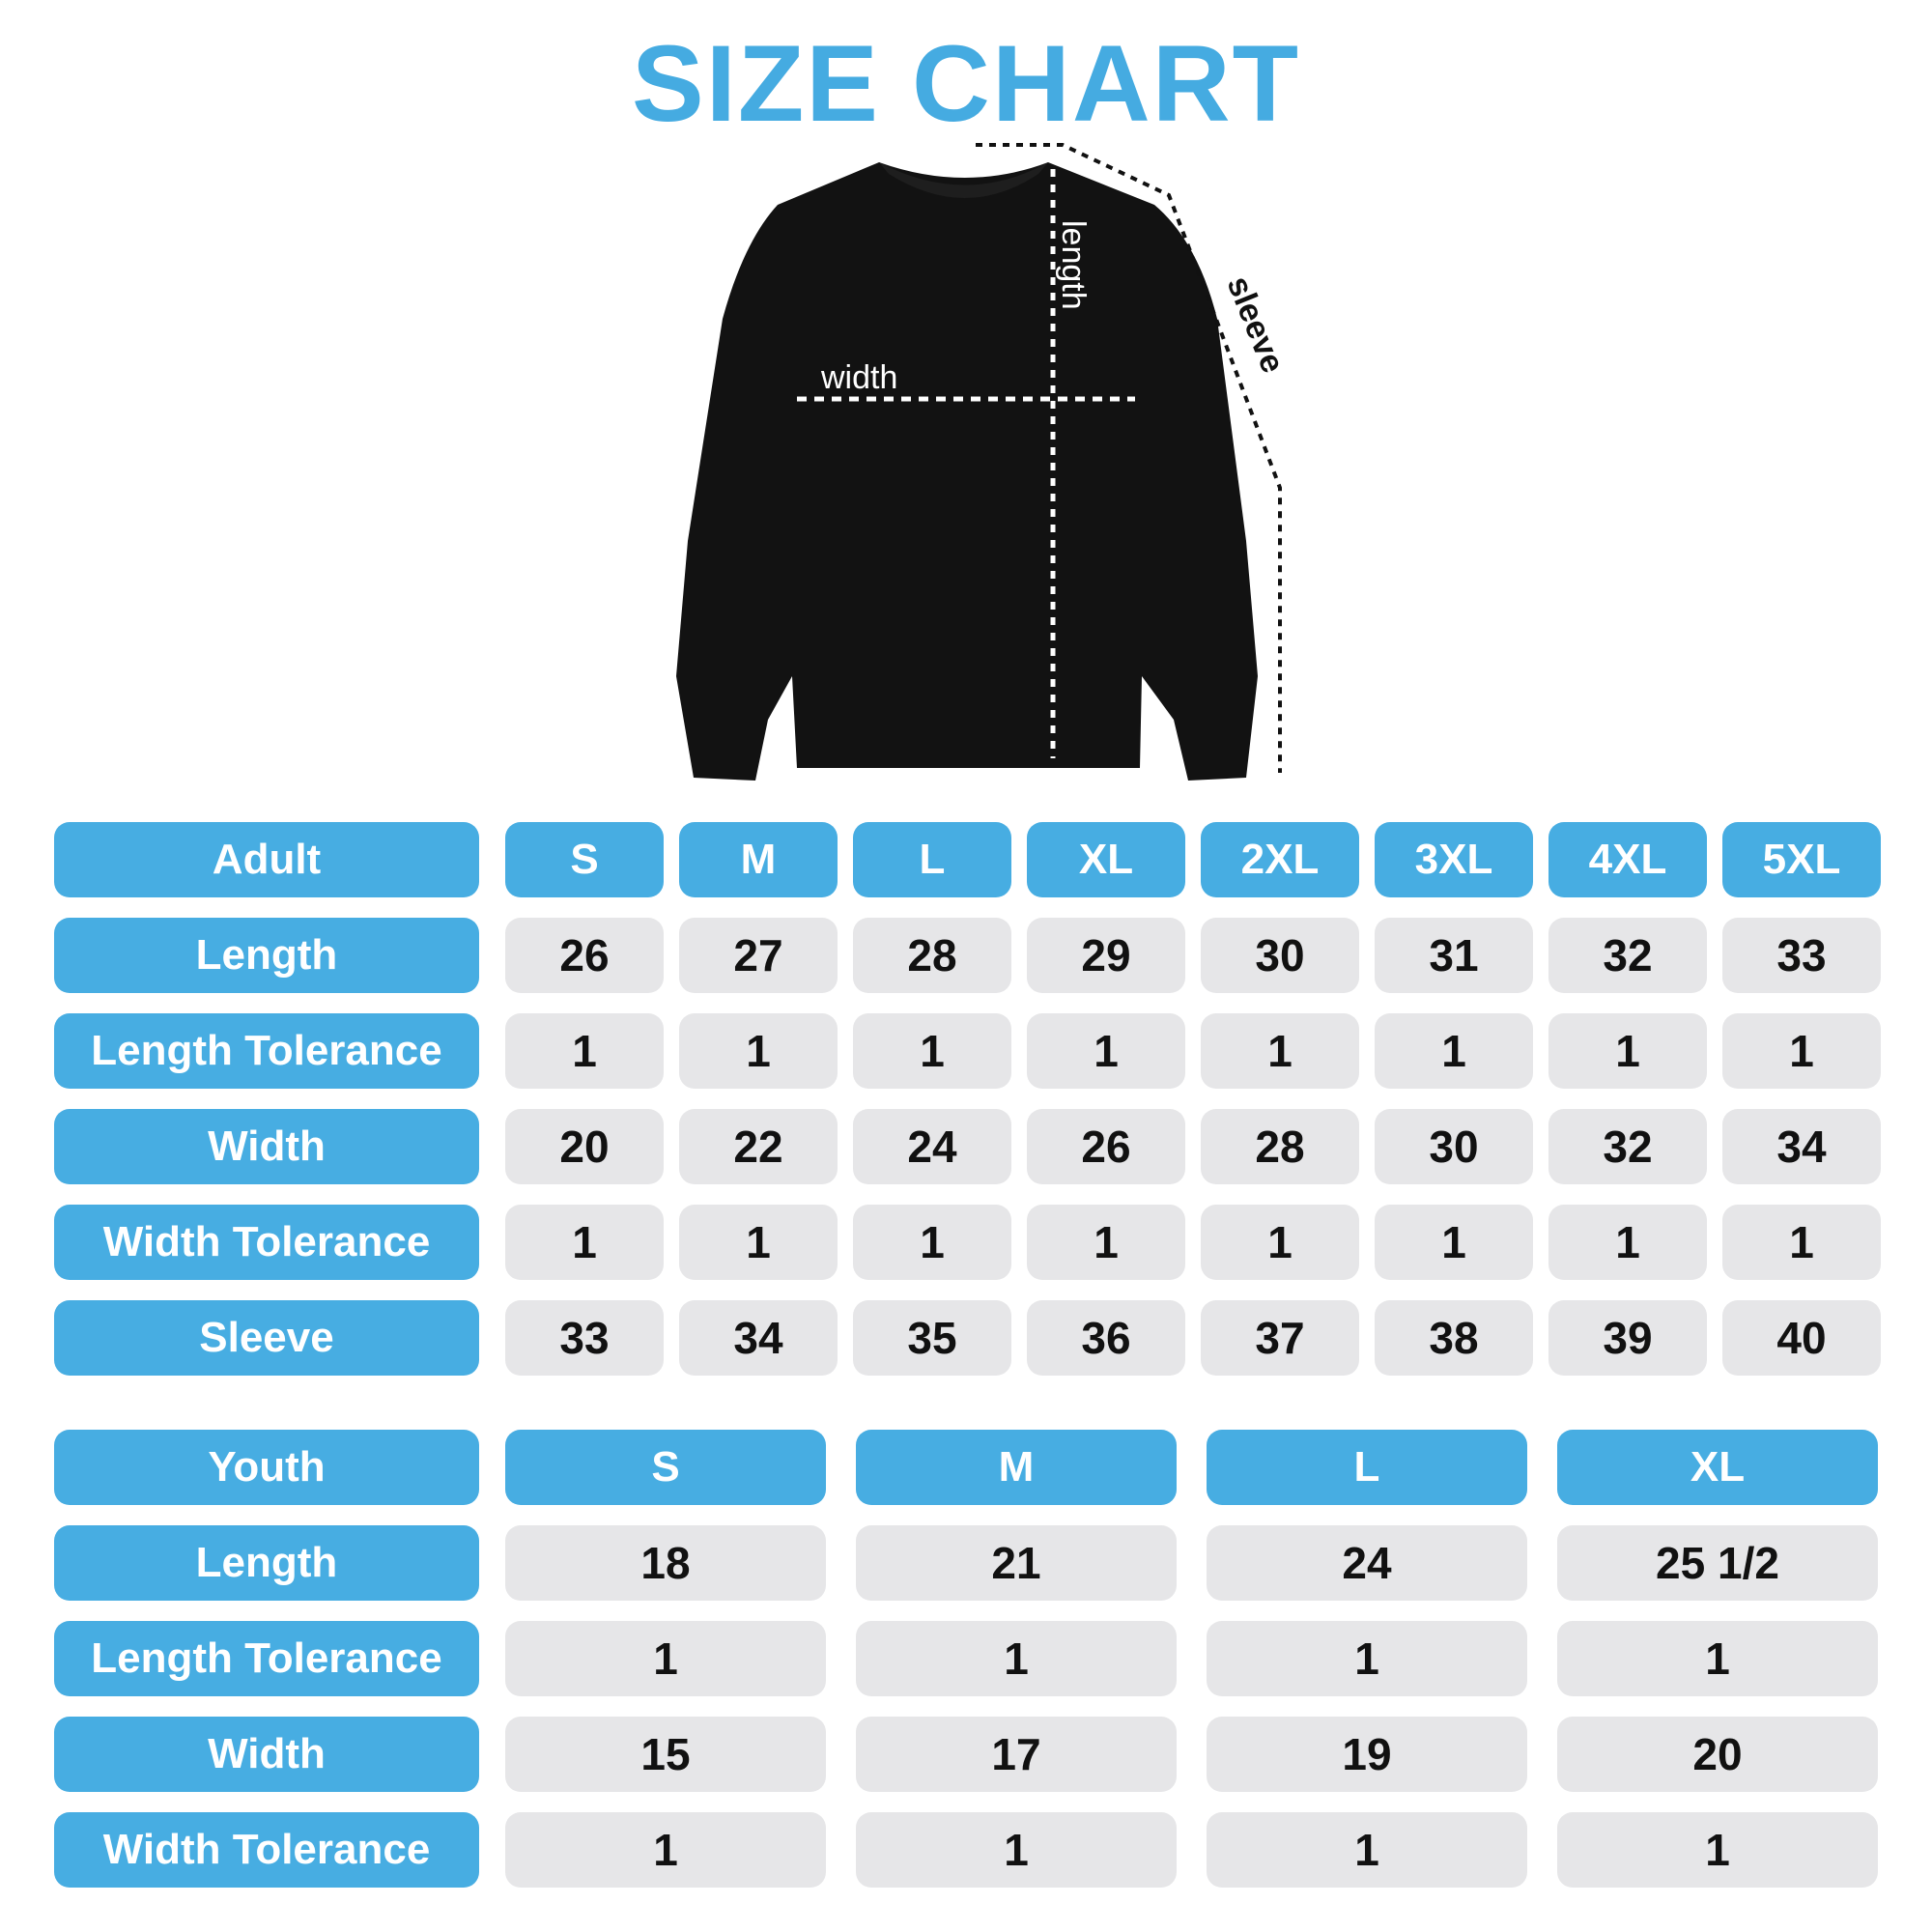  What do you see at coordinates (1454, 1338) in the screenshot?
I see `table-cell: 38` at bounding box center [1454, 1338].